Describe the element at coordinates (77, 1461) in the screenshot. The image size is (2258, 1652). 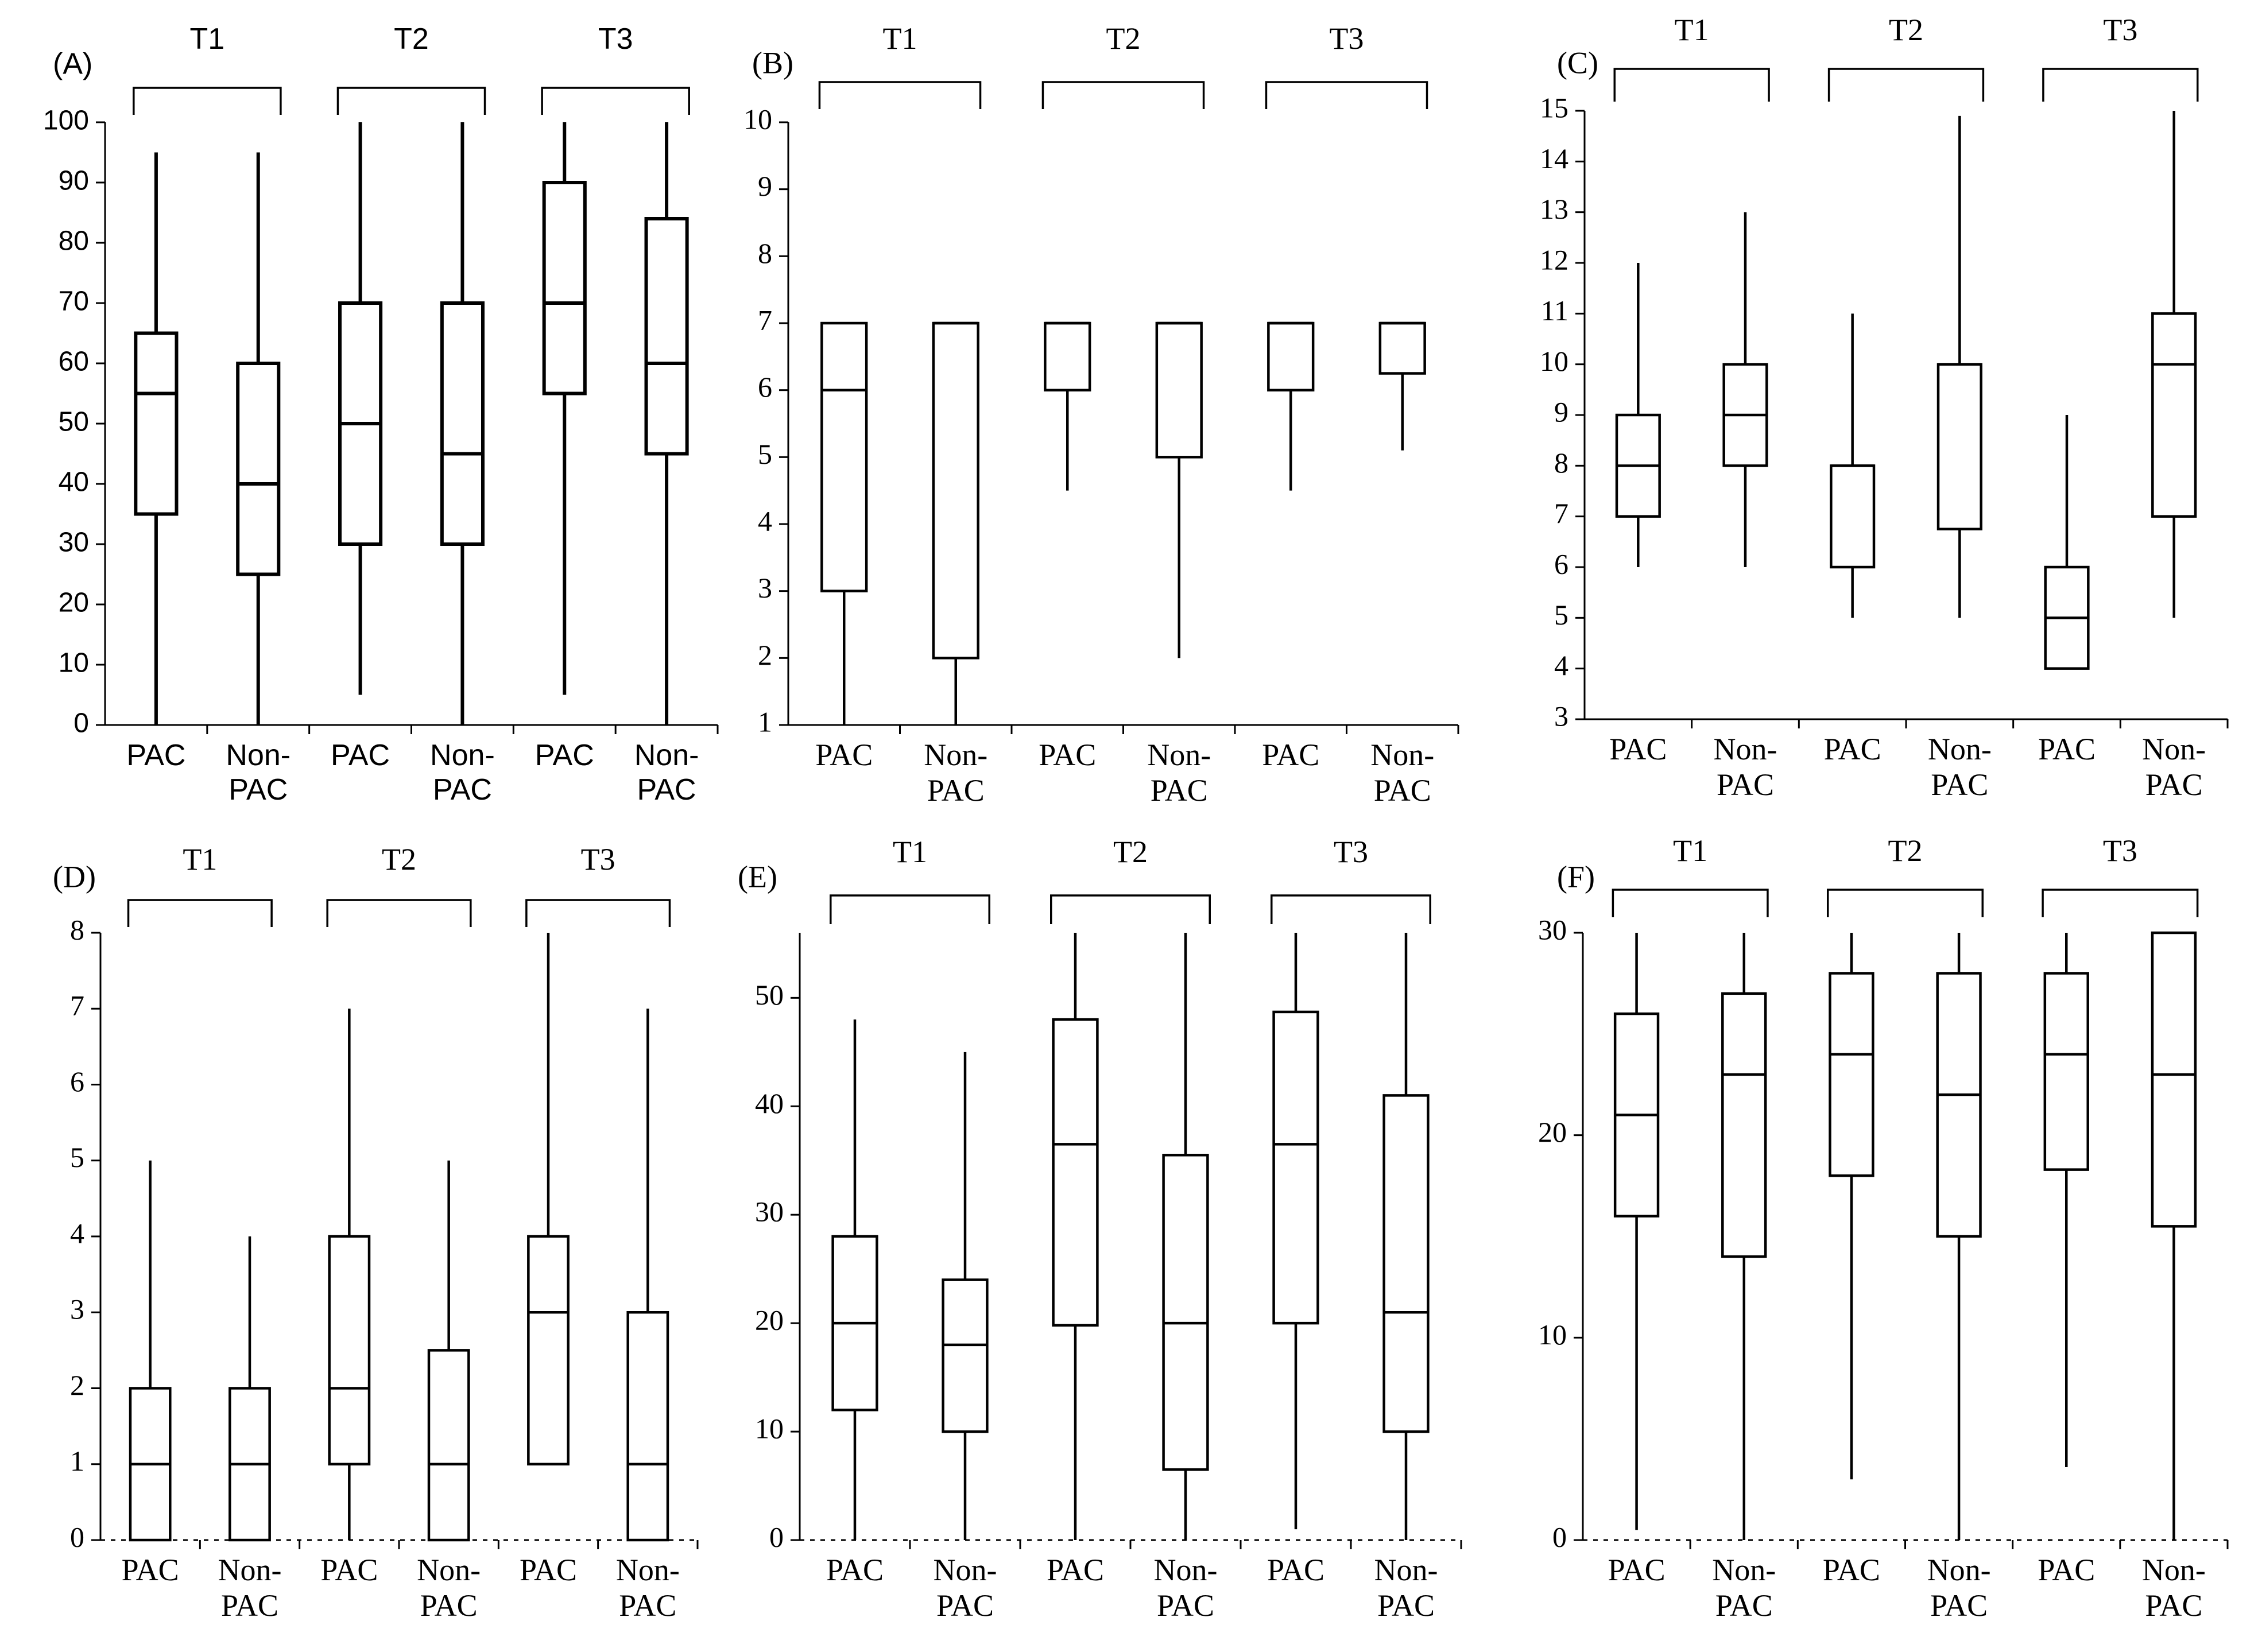
I see `y-tick-label: 1` at that location.